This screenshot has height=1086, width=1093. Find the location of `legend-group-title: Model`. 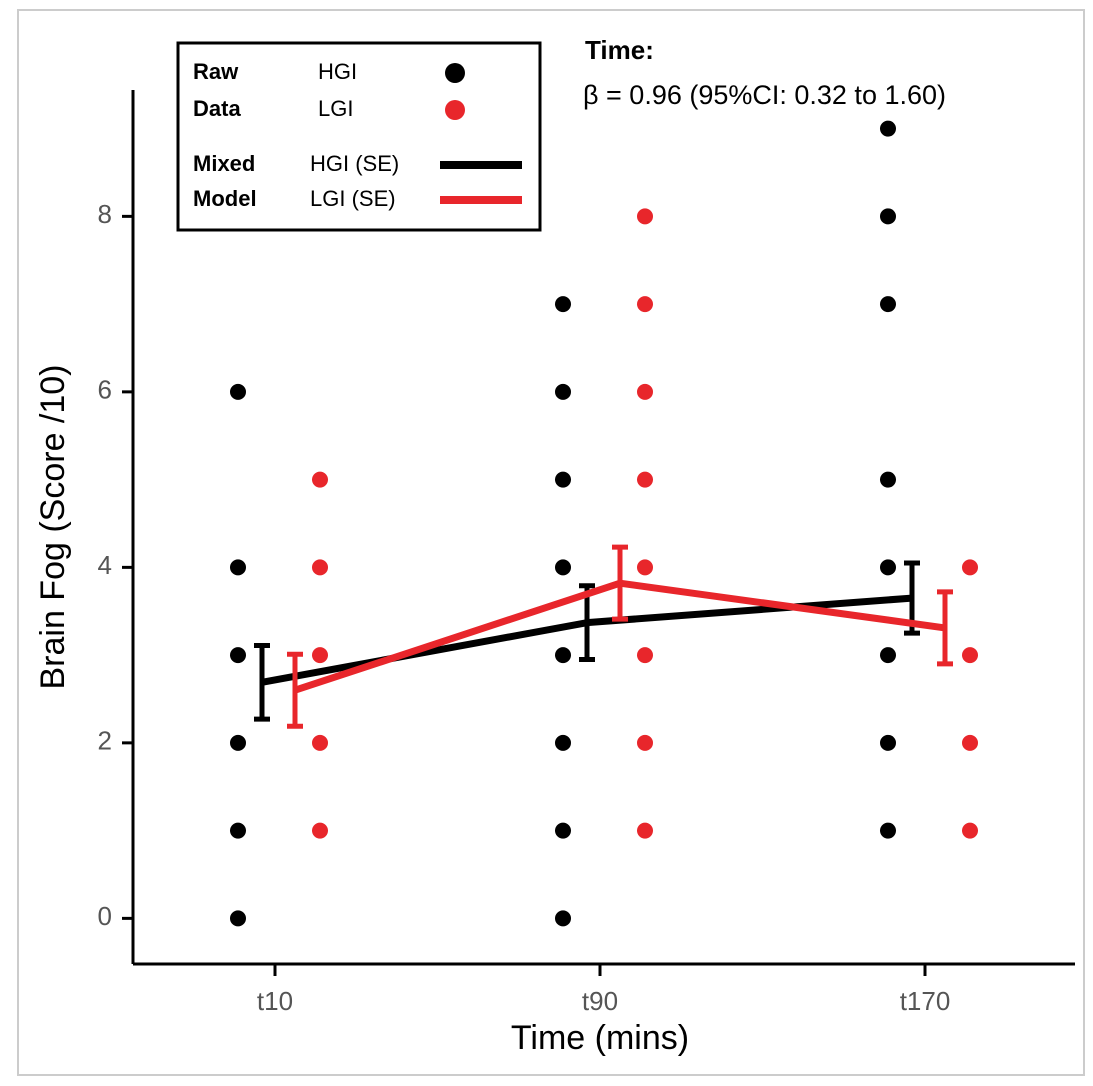

legend-group-title: Model is located at coordinates (225, 198).